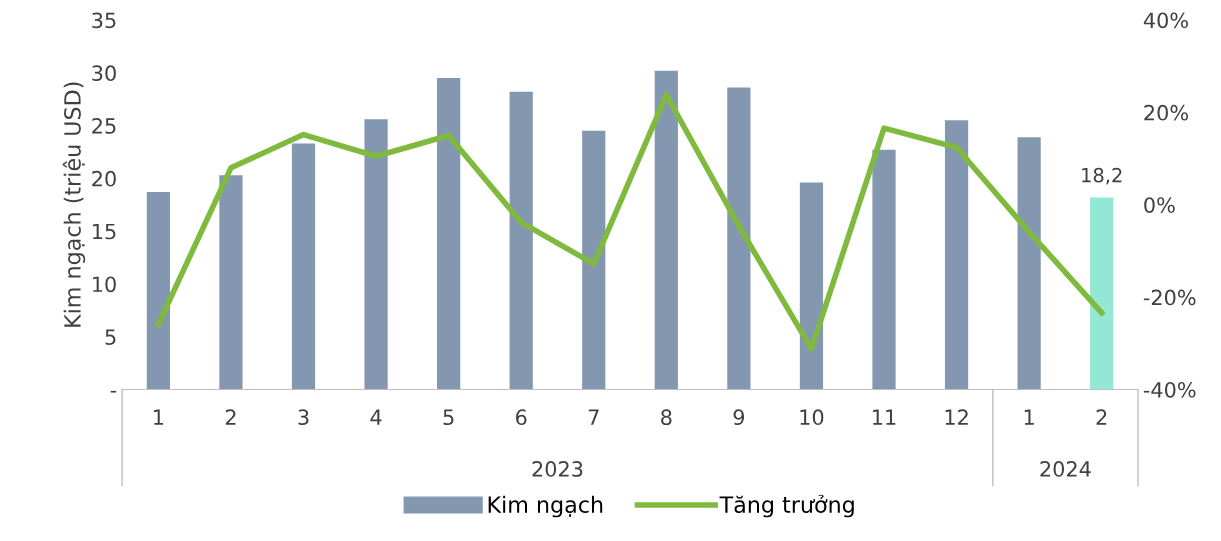 This screenshot has width=1221, height=541. I want to click on text: 2023, so click(557, 469).